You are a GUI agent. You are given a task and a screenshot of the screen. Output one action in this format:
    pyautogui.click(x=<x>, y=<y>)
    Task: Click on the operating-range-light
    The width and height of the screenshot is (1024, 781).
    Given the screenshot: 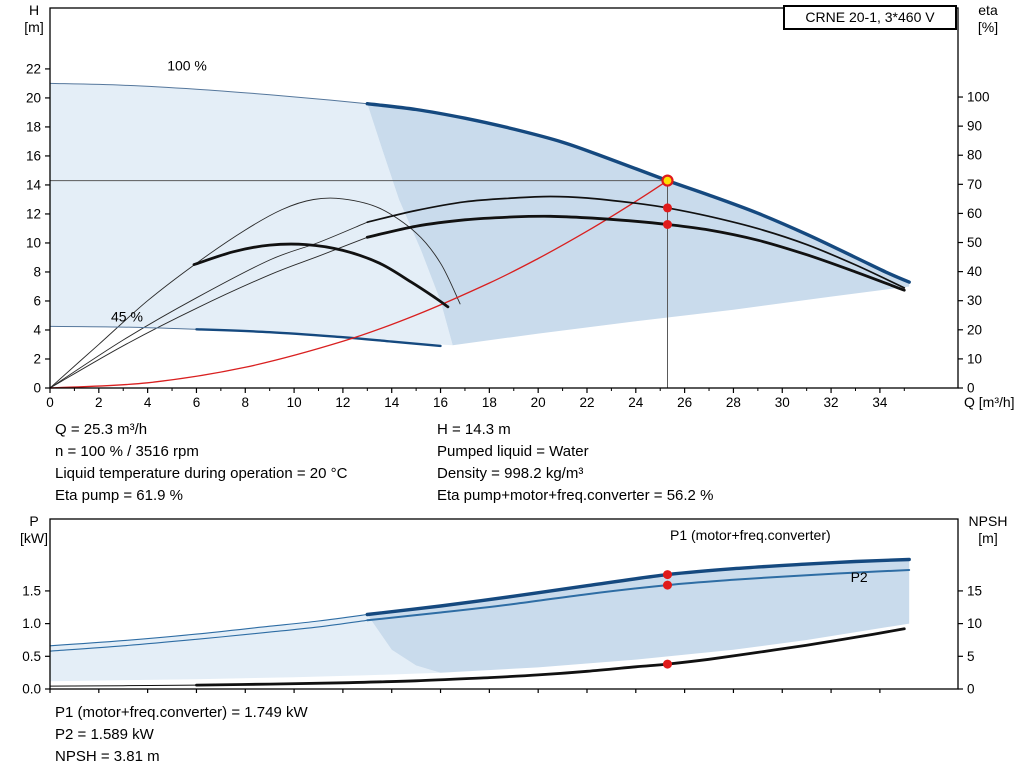 What is the action you would take?
    pyautogui.click(x=251, y=214)
    